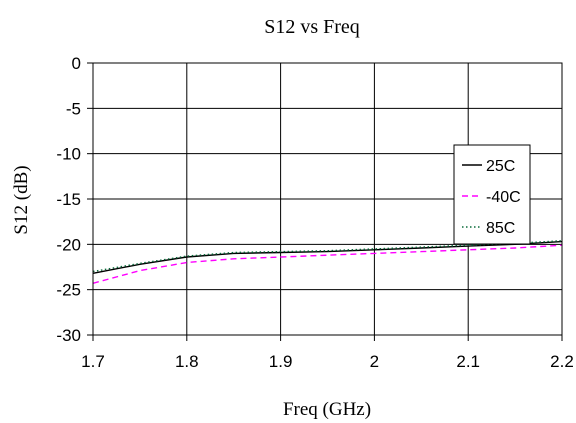 This screenshot has height=423, width=576. What do you see at coordinates (68, 244) in the screenshot?
I see `y-tick-label: -20` at bounding box center [68, 244].